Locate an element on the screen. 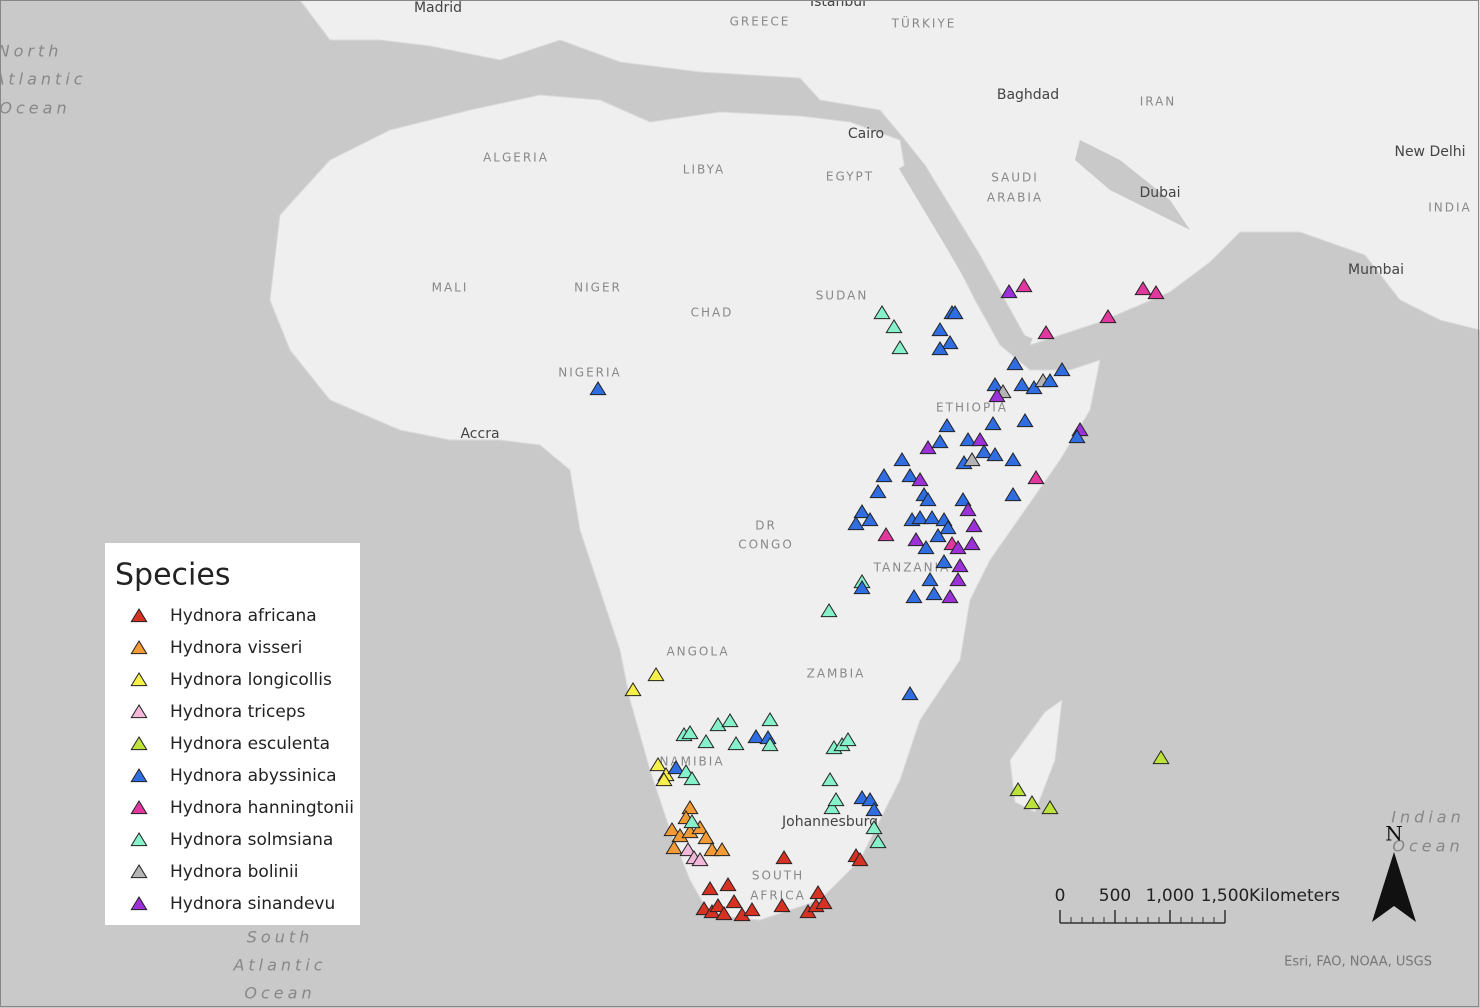 The height and width of the screenshot is (1008, 1480). legend-label: Hydnora africana is located at coordinates (243, 616).